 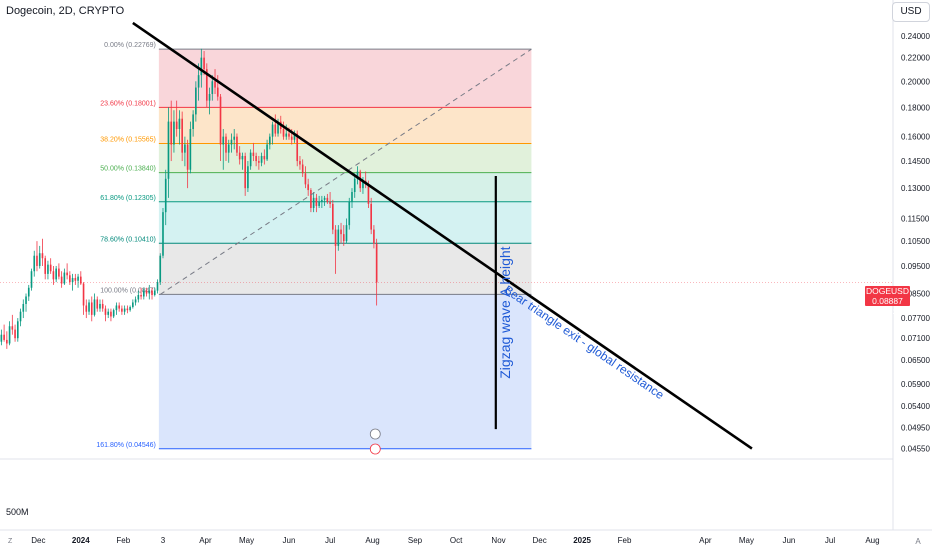 I want to click on x-tick-label: Dec, so click(x=38, y=540).